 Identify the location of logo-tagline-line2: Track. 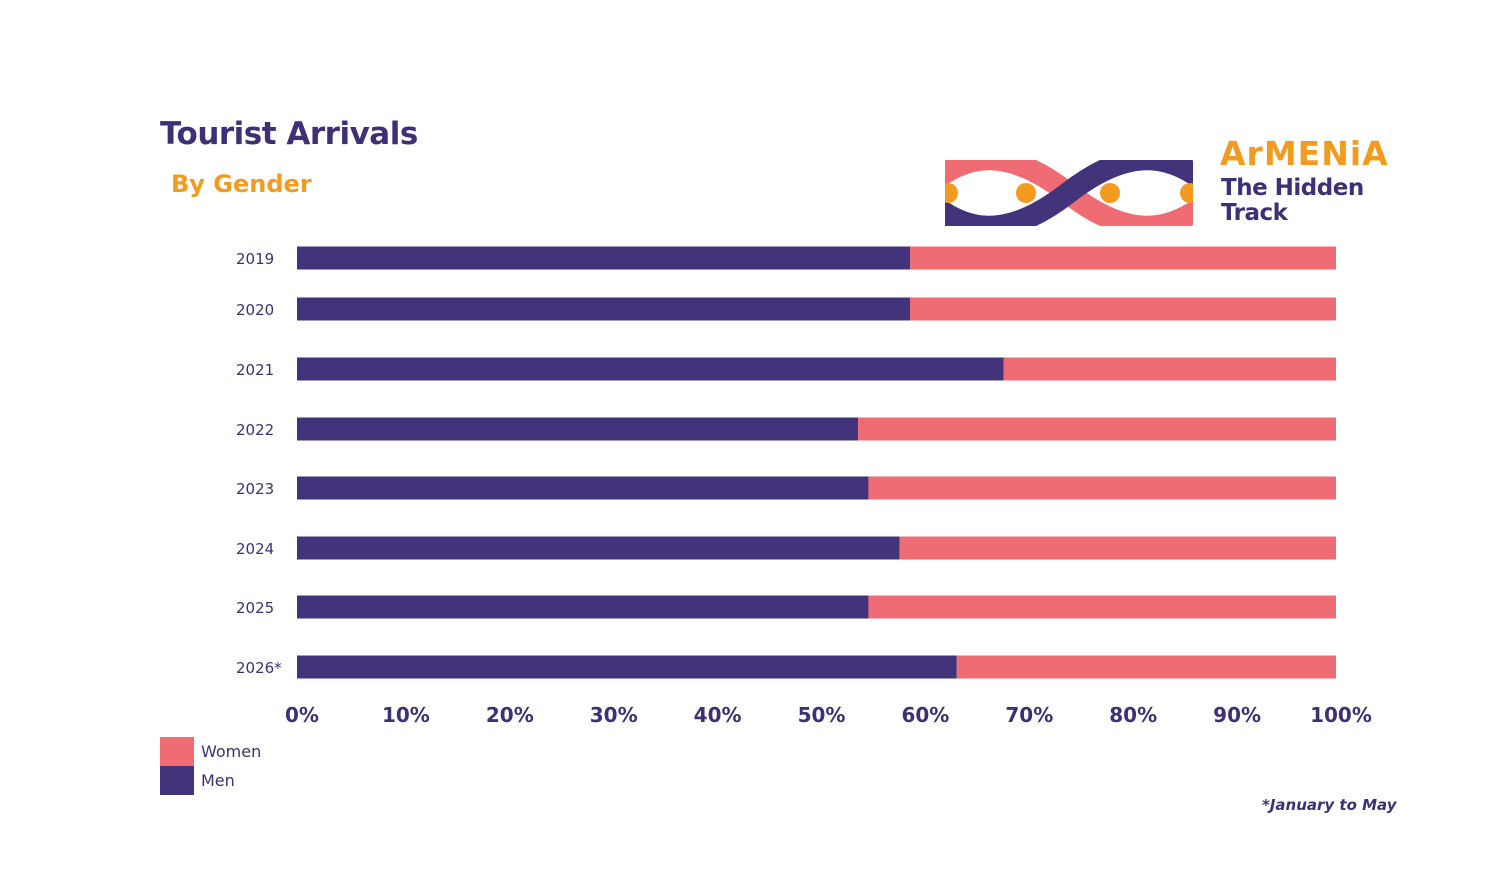
(1254, 213).